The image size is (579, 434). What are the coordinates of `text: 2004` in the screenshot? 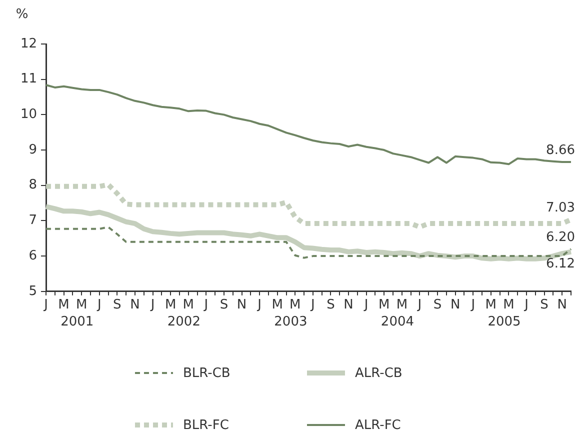 It's located at (397, 322).